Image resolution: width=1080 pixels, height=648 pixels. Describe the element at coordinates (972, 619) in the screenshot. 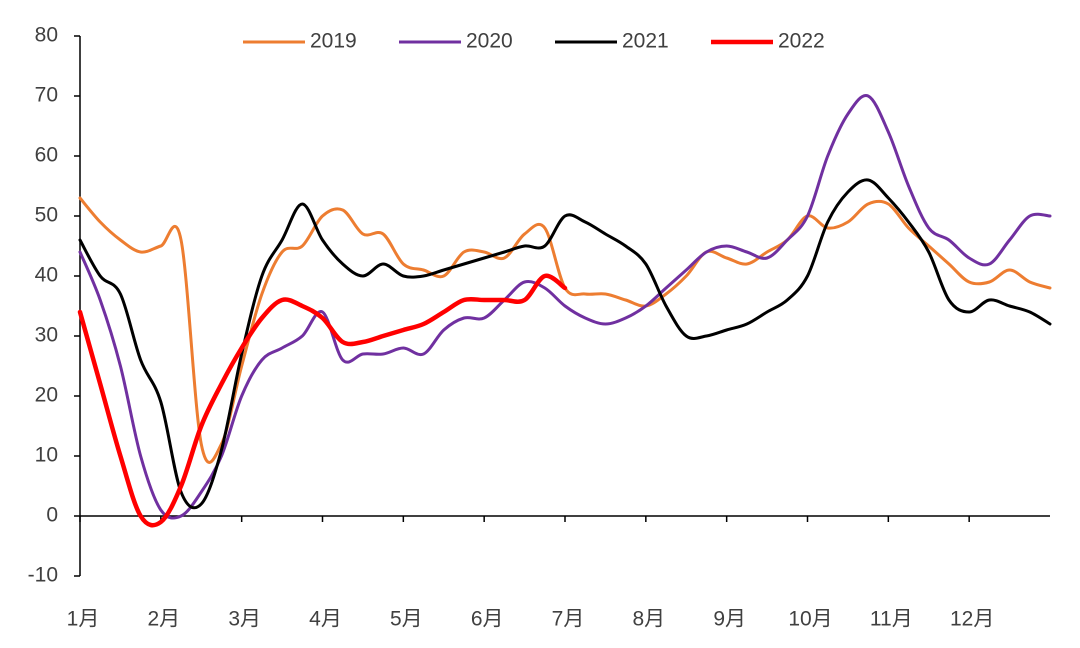

I see `x-tick-label: 12月` at that location.